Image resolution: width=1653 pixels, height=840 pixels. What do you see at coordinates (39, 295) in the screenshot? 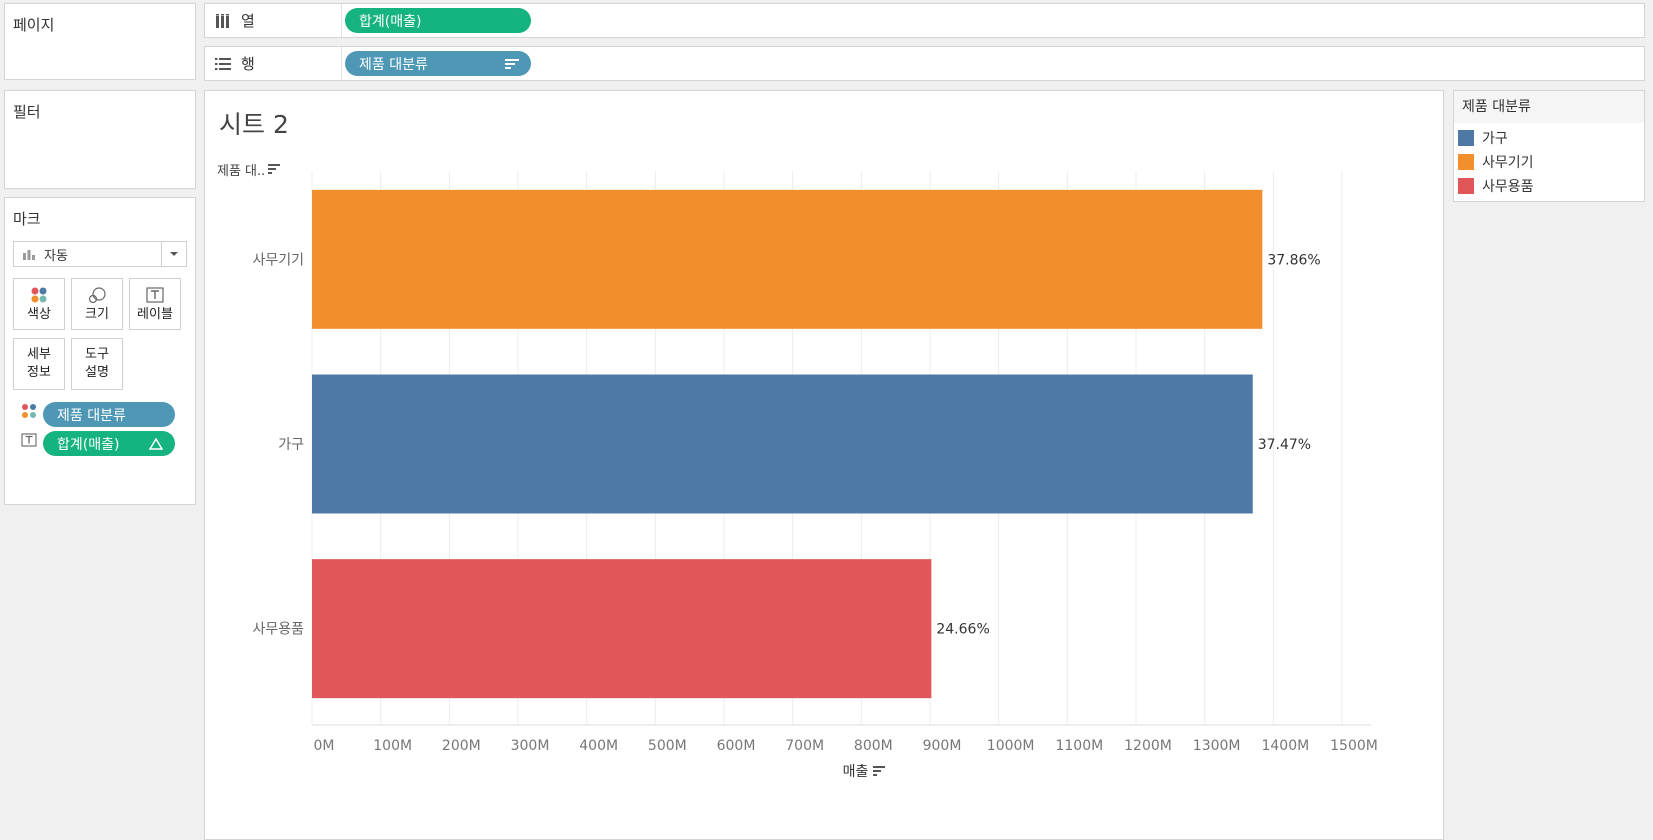
I see `color-dots-icon` at bounding box center [39, 295].